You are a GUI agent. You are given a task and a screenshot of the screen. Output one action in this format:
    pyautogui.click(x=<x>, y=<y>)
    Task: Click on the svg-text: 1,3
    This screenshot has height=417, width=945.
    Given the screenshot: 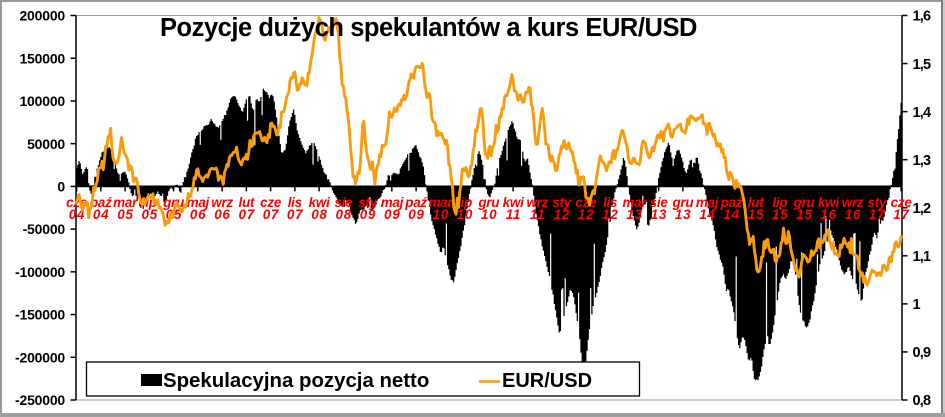 What is the action you would take?
    pyautogui.click(x=922, y=161)
    